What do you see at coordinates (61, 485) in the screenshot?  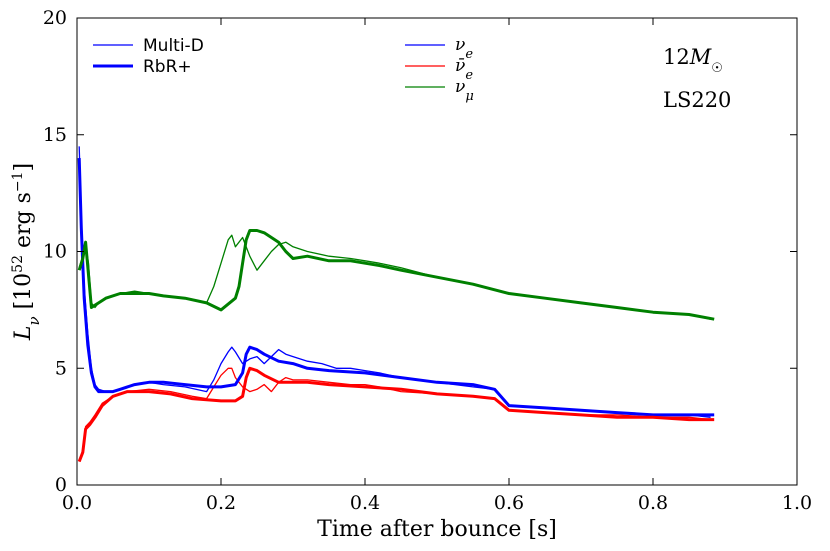 I see `y-tick-label: 0` at bounding box center [61, 485].